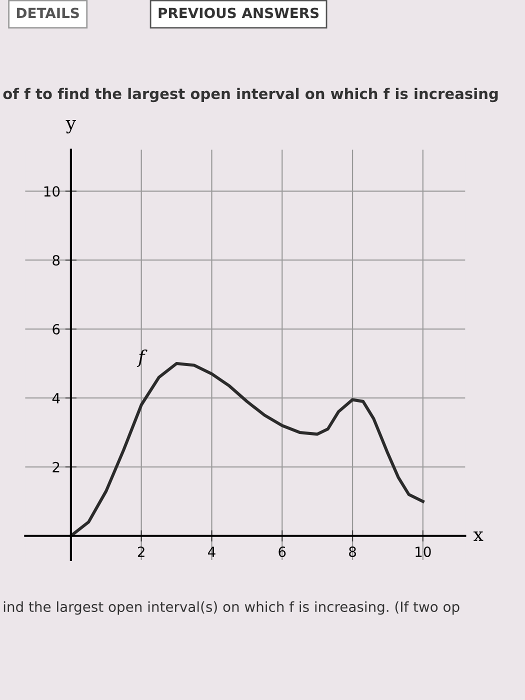  Describe the element at coordinates (71, 127) in the screenshot. I see `y-axis-title: y` at that location.